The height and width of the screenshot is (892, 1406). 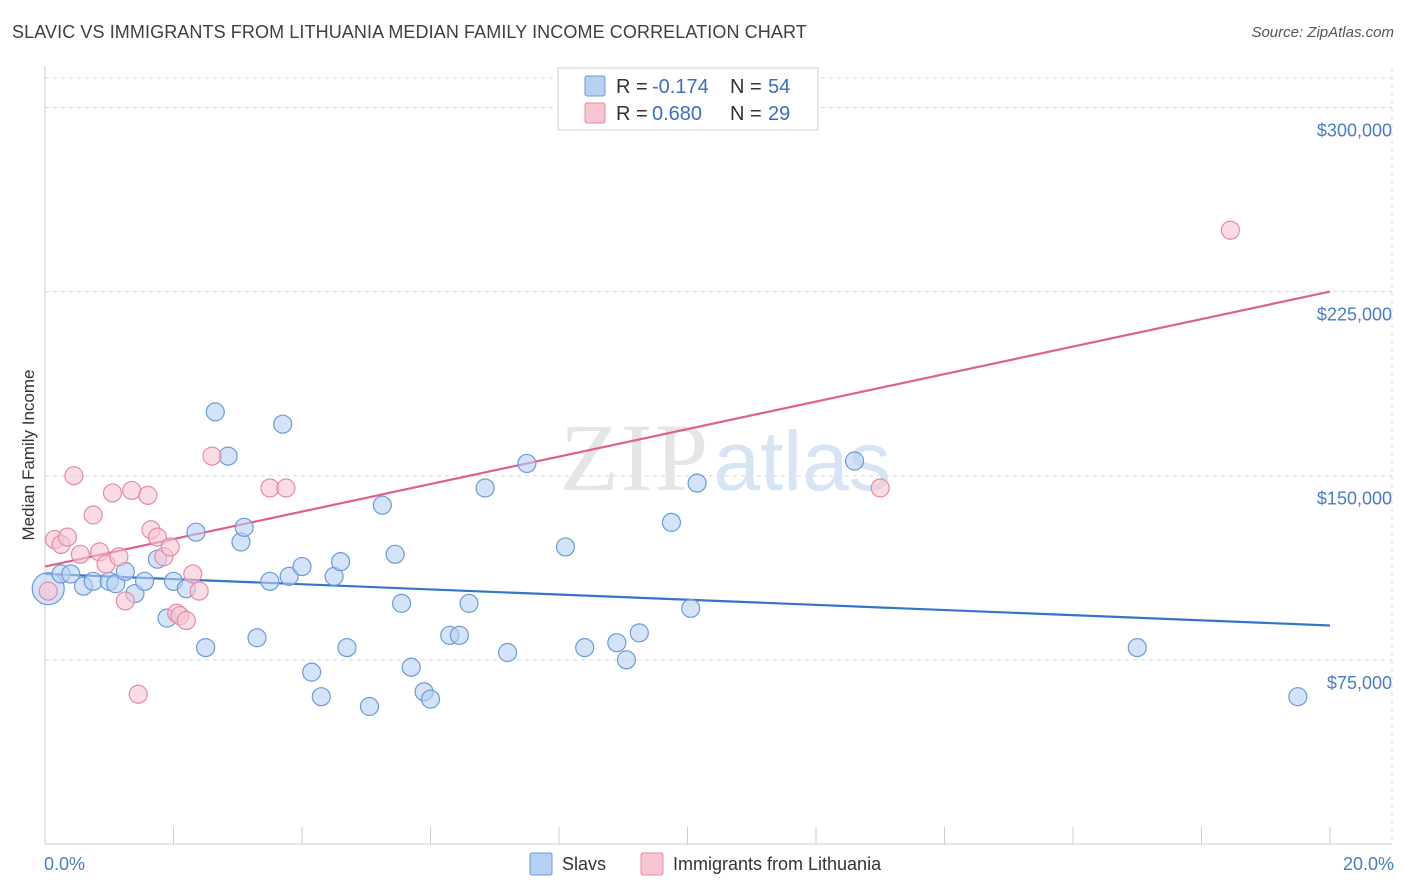 What do you see at coordinates (632, 87) in the screenshot?
I see `legend-r-label-slavs: R =` at bounding box center [632, 87].